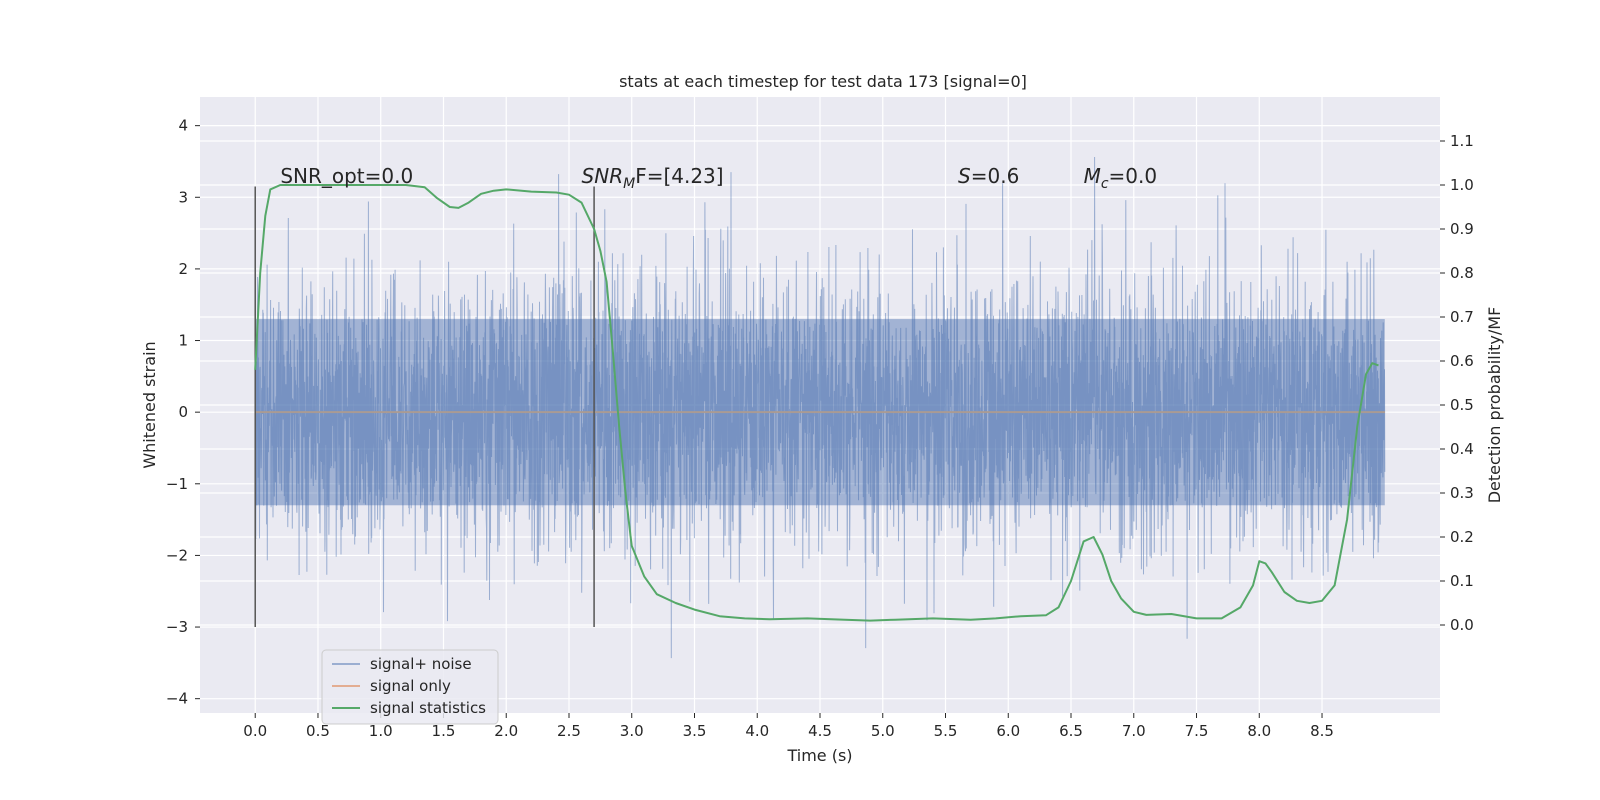 This screenshot has height=800, width=1600. I want to click on x-axis-label: Time (s), so click(819, 755).